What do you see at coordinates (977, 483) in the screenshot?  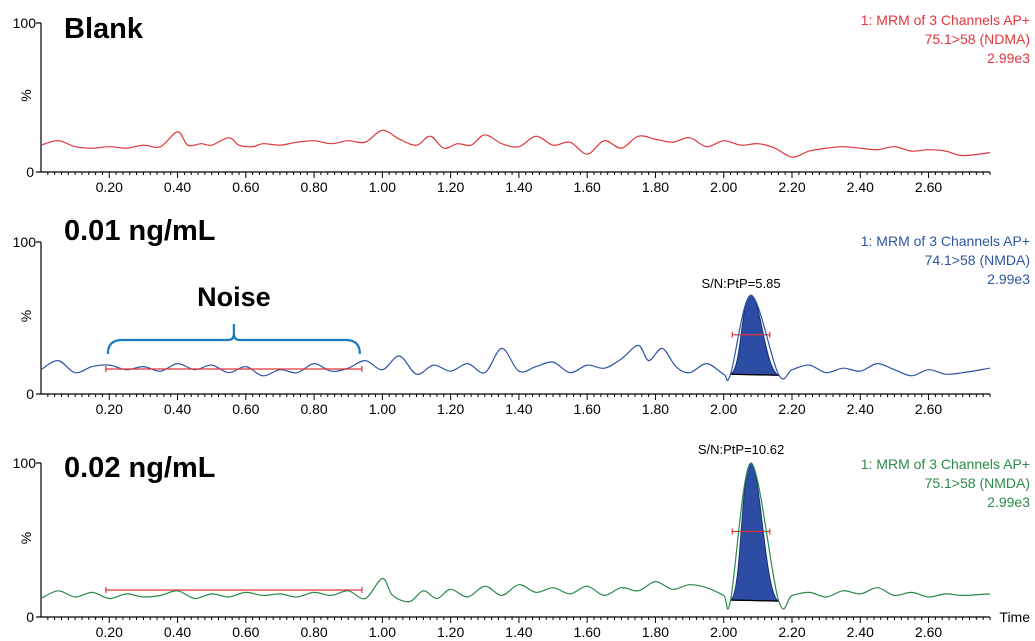 I see `channel-info-line: 75.1>58 (NMDA)` at bounding box center [977, 483].